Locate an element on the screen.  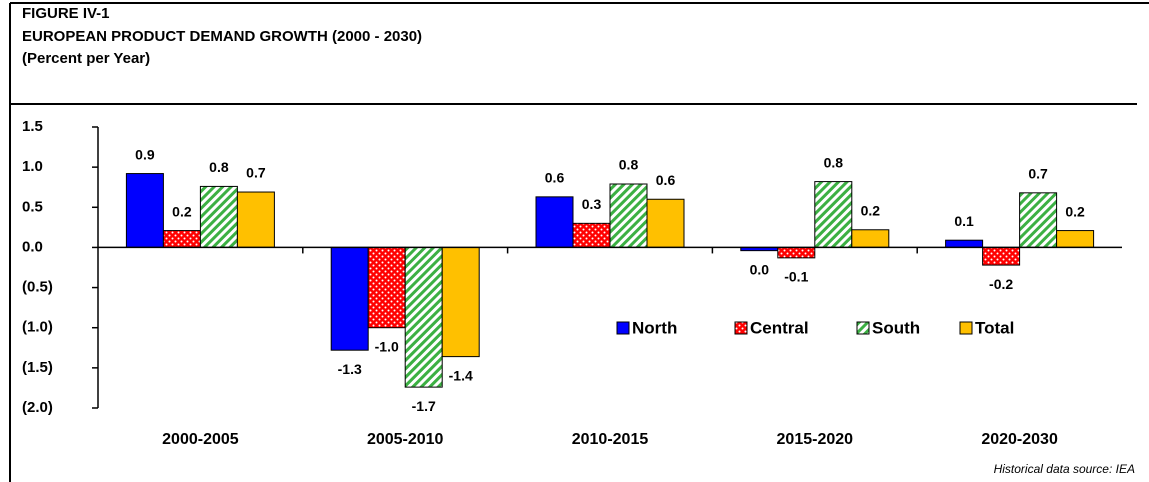
x-tick-label: 2000-2005 is located at coordinates (200, 439).